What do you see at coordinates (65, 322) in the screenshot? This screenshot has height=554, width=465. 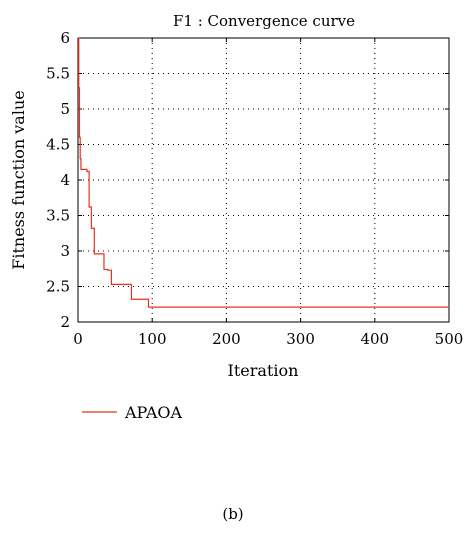 I see `y-tick-label: 2` at bounding box center [65, 322].